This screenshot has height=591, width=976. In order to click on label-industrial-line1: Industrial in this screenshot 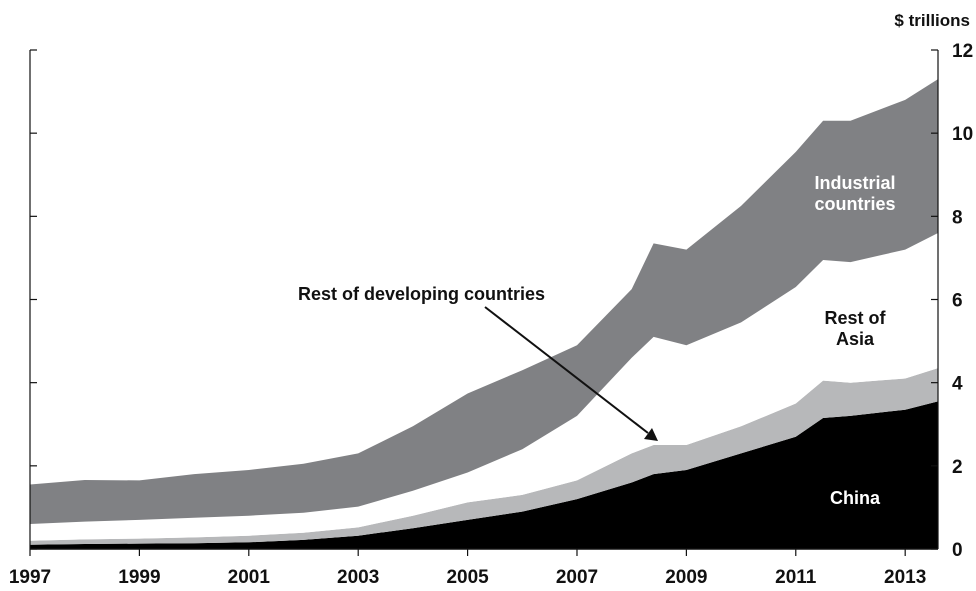, I will do `click(854, 183)`.